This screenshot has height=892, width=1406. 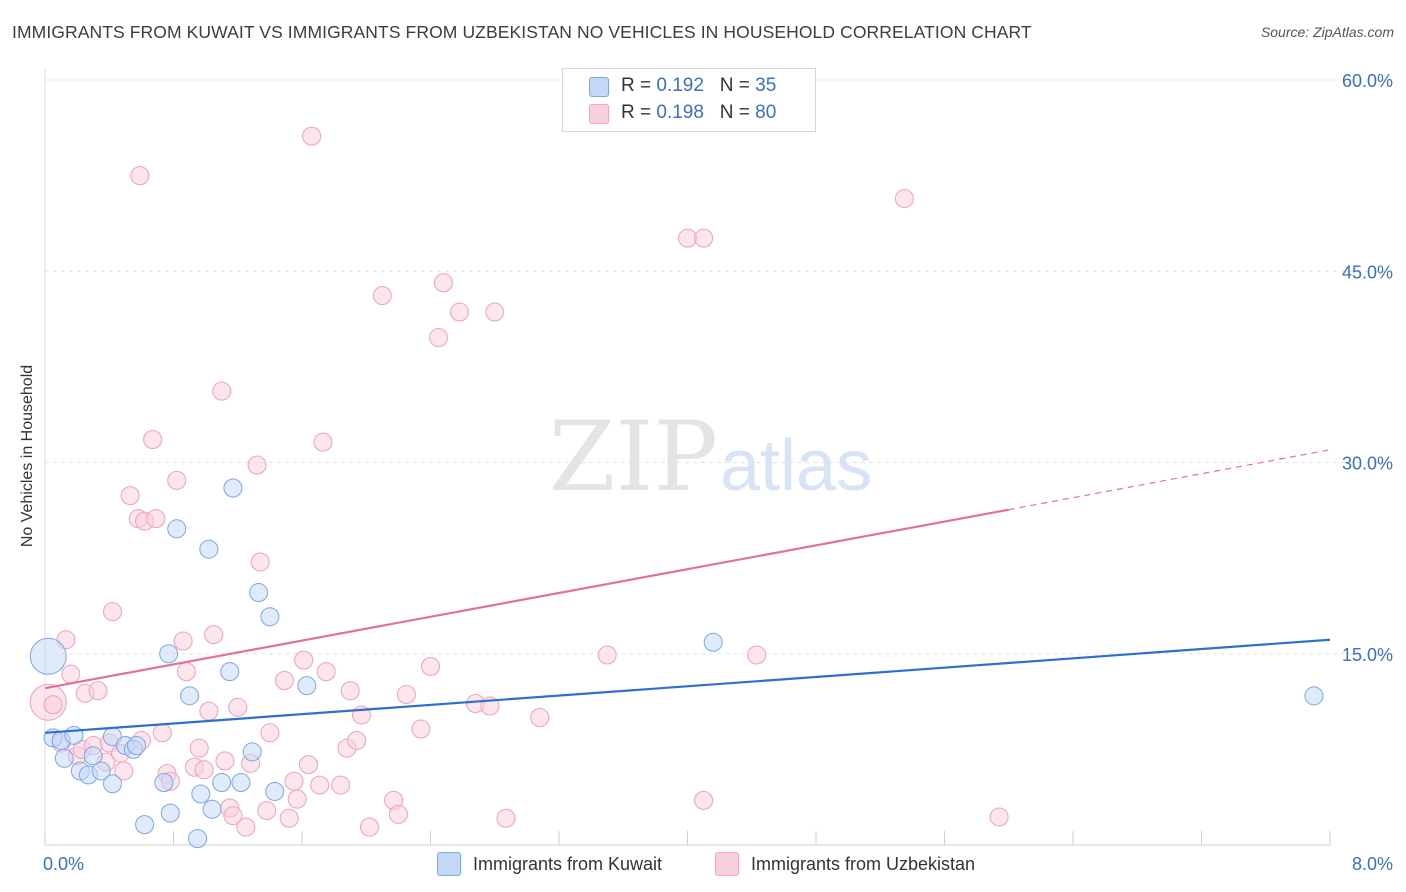 I want to click on watermark-zip: ZIP, so click(x=633, y=457).